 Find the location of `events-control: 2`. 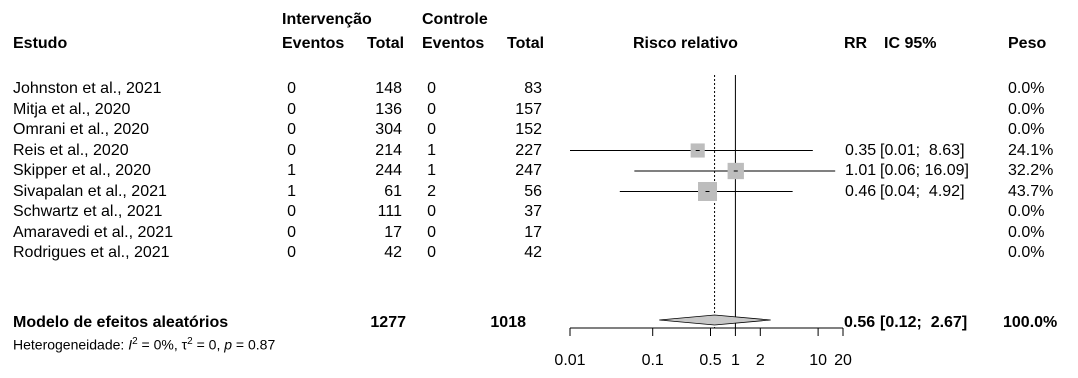

events-control: 2 is located at coordinates (431, 191).